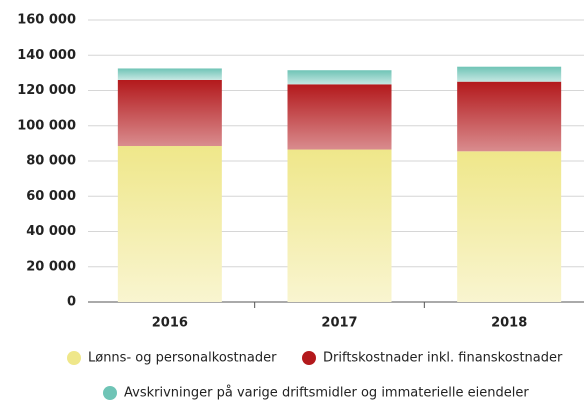 The height and width of the screenshot is (400, 584). What do you see at coordinates (51, 231) in the screenshot?
I see `y-tick-label: 40 000` at bounding box center [51, 231].